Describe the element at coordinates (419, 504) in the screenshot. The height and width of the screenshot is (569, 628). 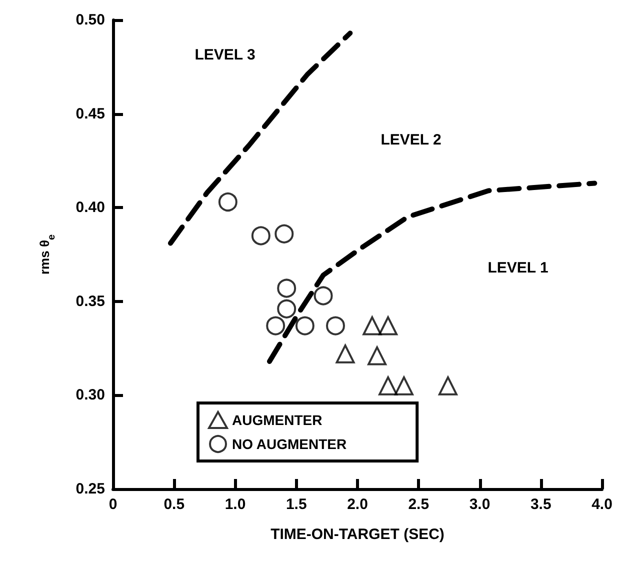
I see `x-tick-label: 2.5` at that location.